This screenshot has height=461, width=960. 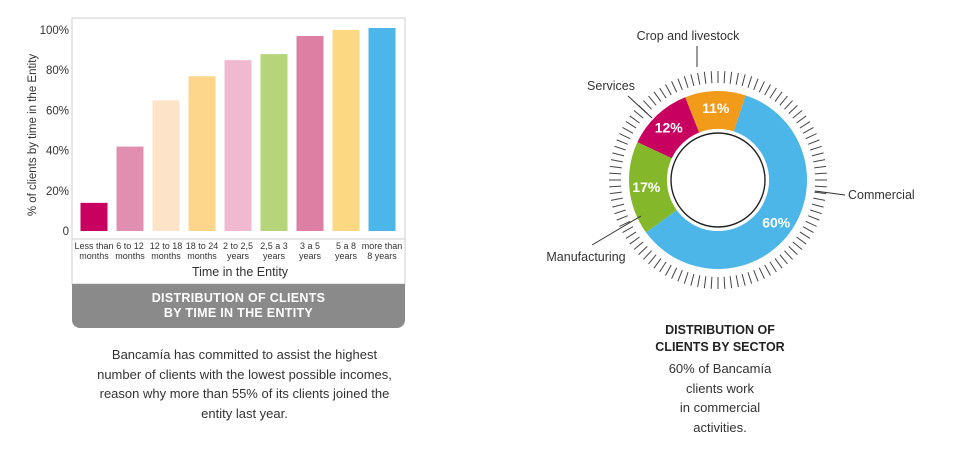 I want to click on pie-desc-line-3: in commercial, so click(x=720, y=407).